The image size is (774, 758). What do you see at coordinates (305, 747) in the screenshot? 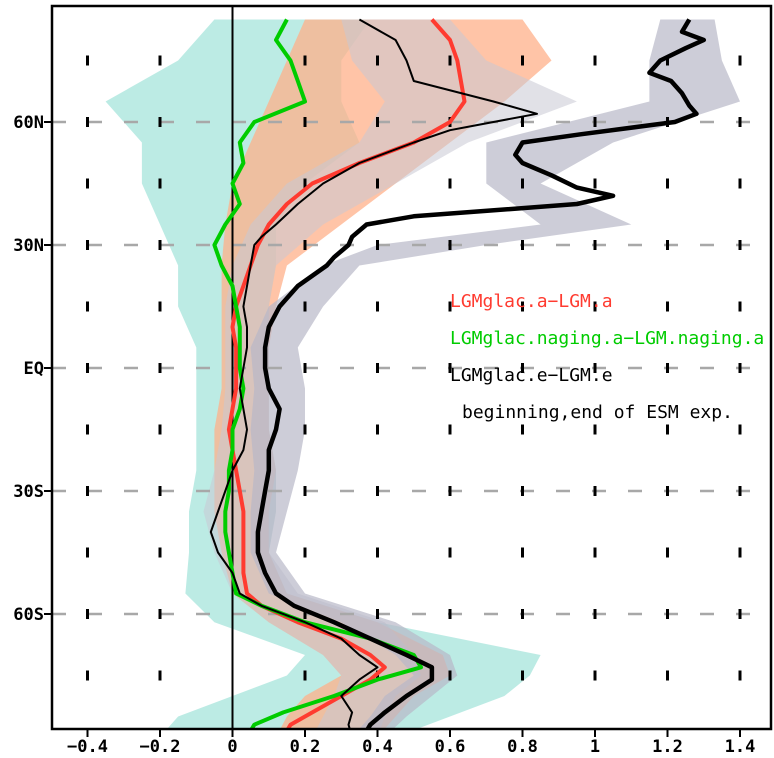
I see `x-tick-label: 0.2` at bounding box center [305, 747].